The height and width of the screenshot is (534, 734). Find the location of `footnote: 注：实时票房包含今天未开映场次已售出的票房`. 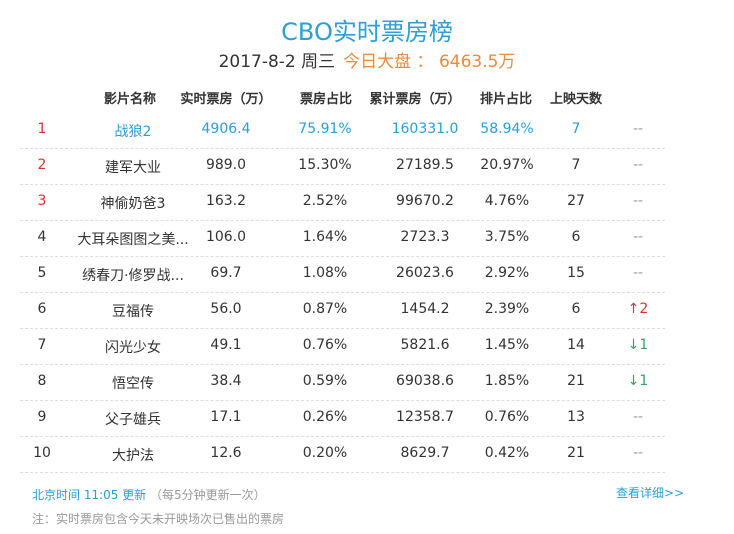

footnote: 注：实时票房包含今天未开映场次已售出的票房 is located at coordinates (158, 519).